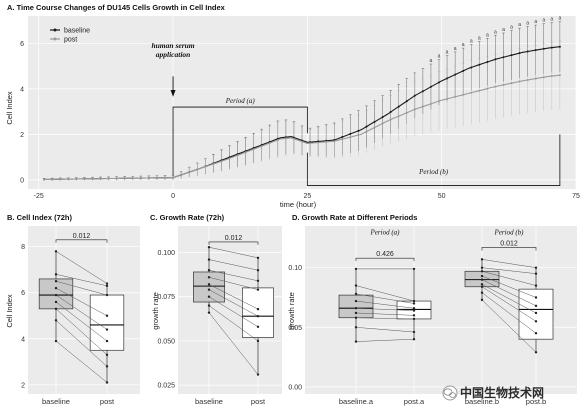 The width and height of the screenshot is (584, 416). What do you see at coordinates (187, 217) in the screenshot?
I see `panel-c-title: C. Growth Rate (72h)` at bounding box center [187, 217].